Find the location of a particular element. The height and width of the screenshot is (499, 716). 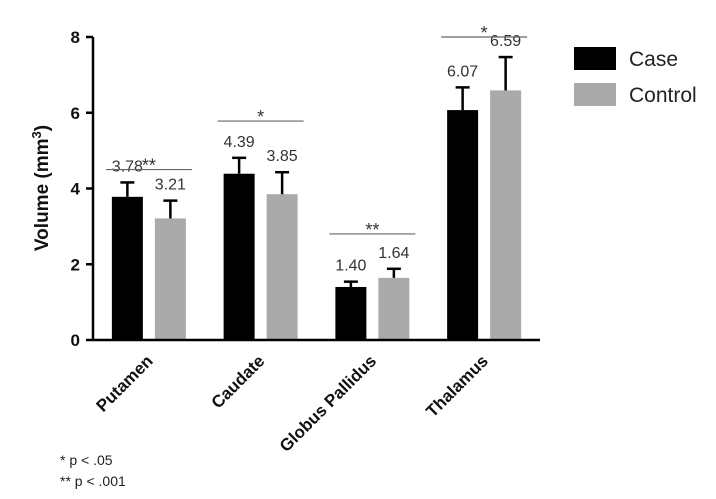

y-tick-label: 8 is located at coordinates (75, 37).